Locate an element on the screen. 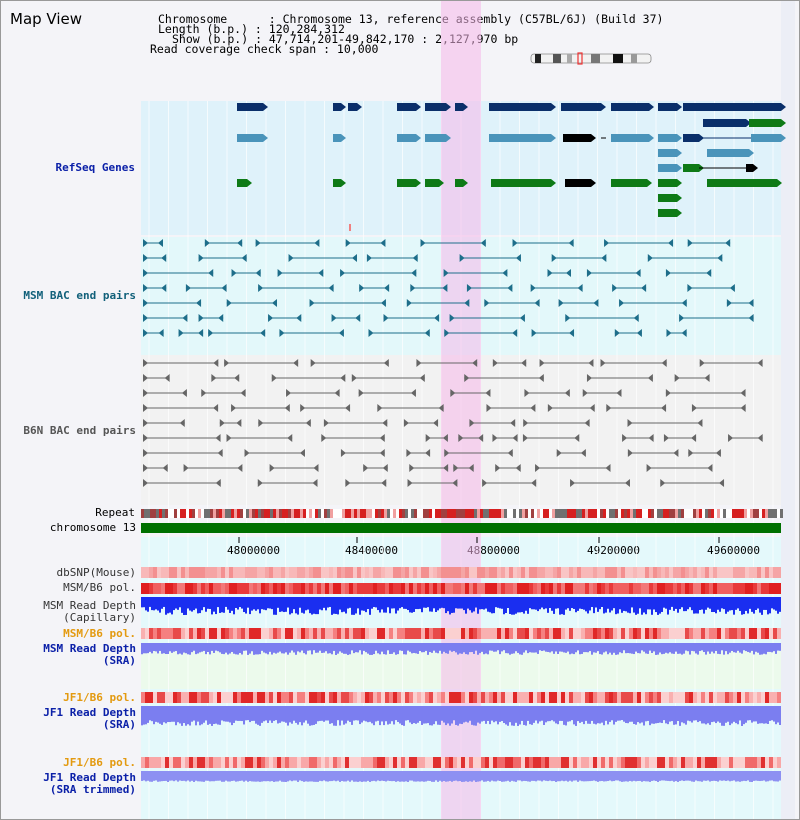 The height and width of the screenshot is (820, 800). dbsnp-label: dbSNP(Mouse) is located at coordinates (96, 572).